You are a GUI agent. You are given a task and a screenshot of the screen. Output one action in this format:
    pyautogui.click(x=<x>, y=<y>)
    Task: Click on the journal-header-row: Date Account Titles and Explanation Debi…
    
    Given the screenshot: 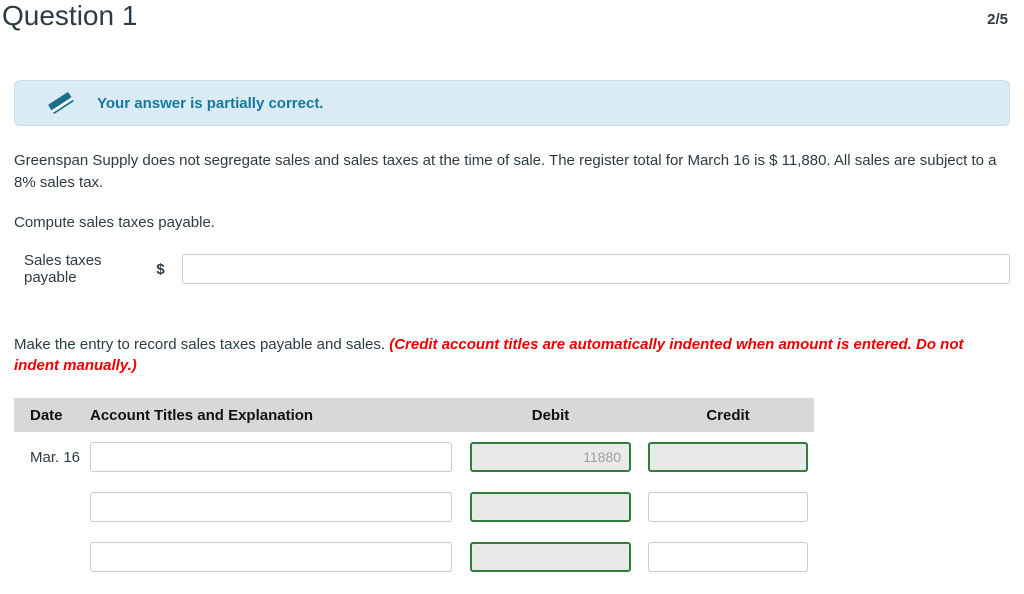 What is the action you would take?
    pyautogui.click(x=414, y=415)
    